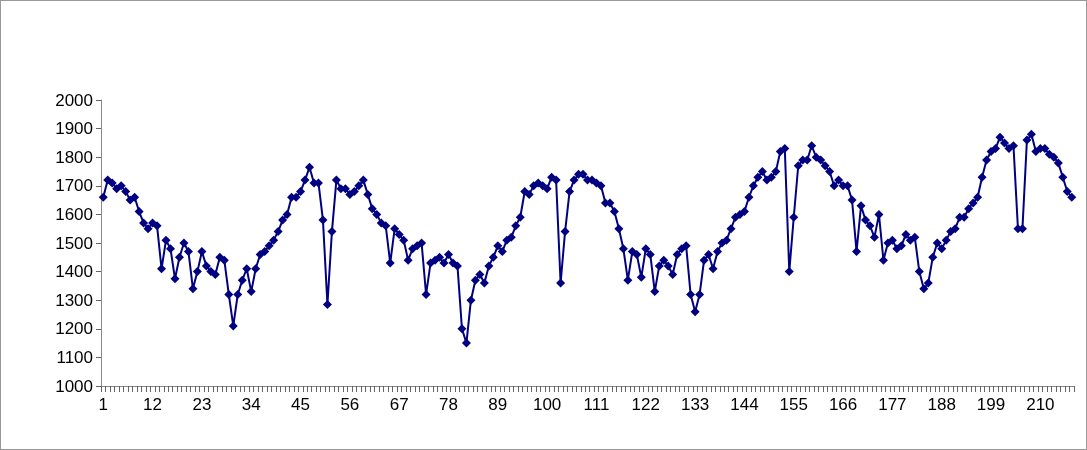 The height and width of the screenshot is (450, 1087). What do you see at coordinates (74, 272) in the screenshot?
I see `y-tick-label: 1400` at bounding box center [74, 272].